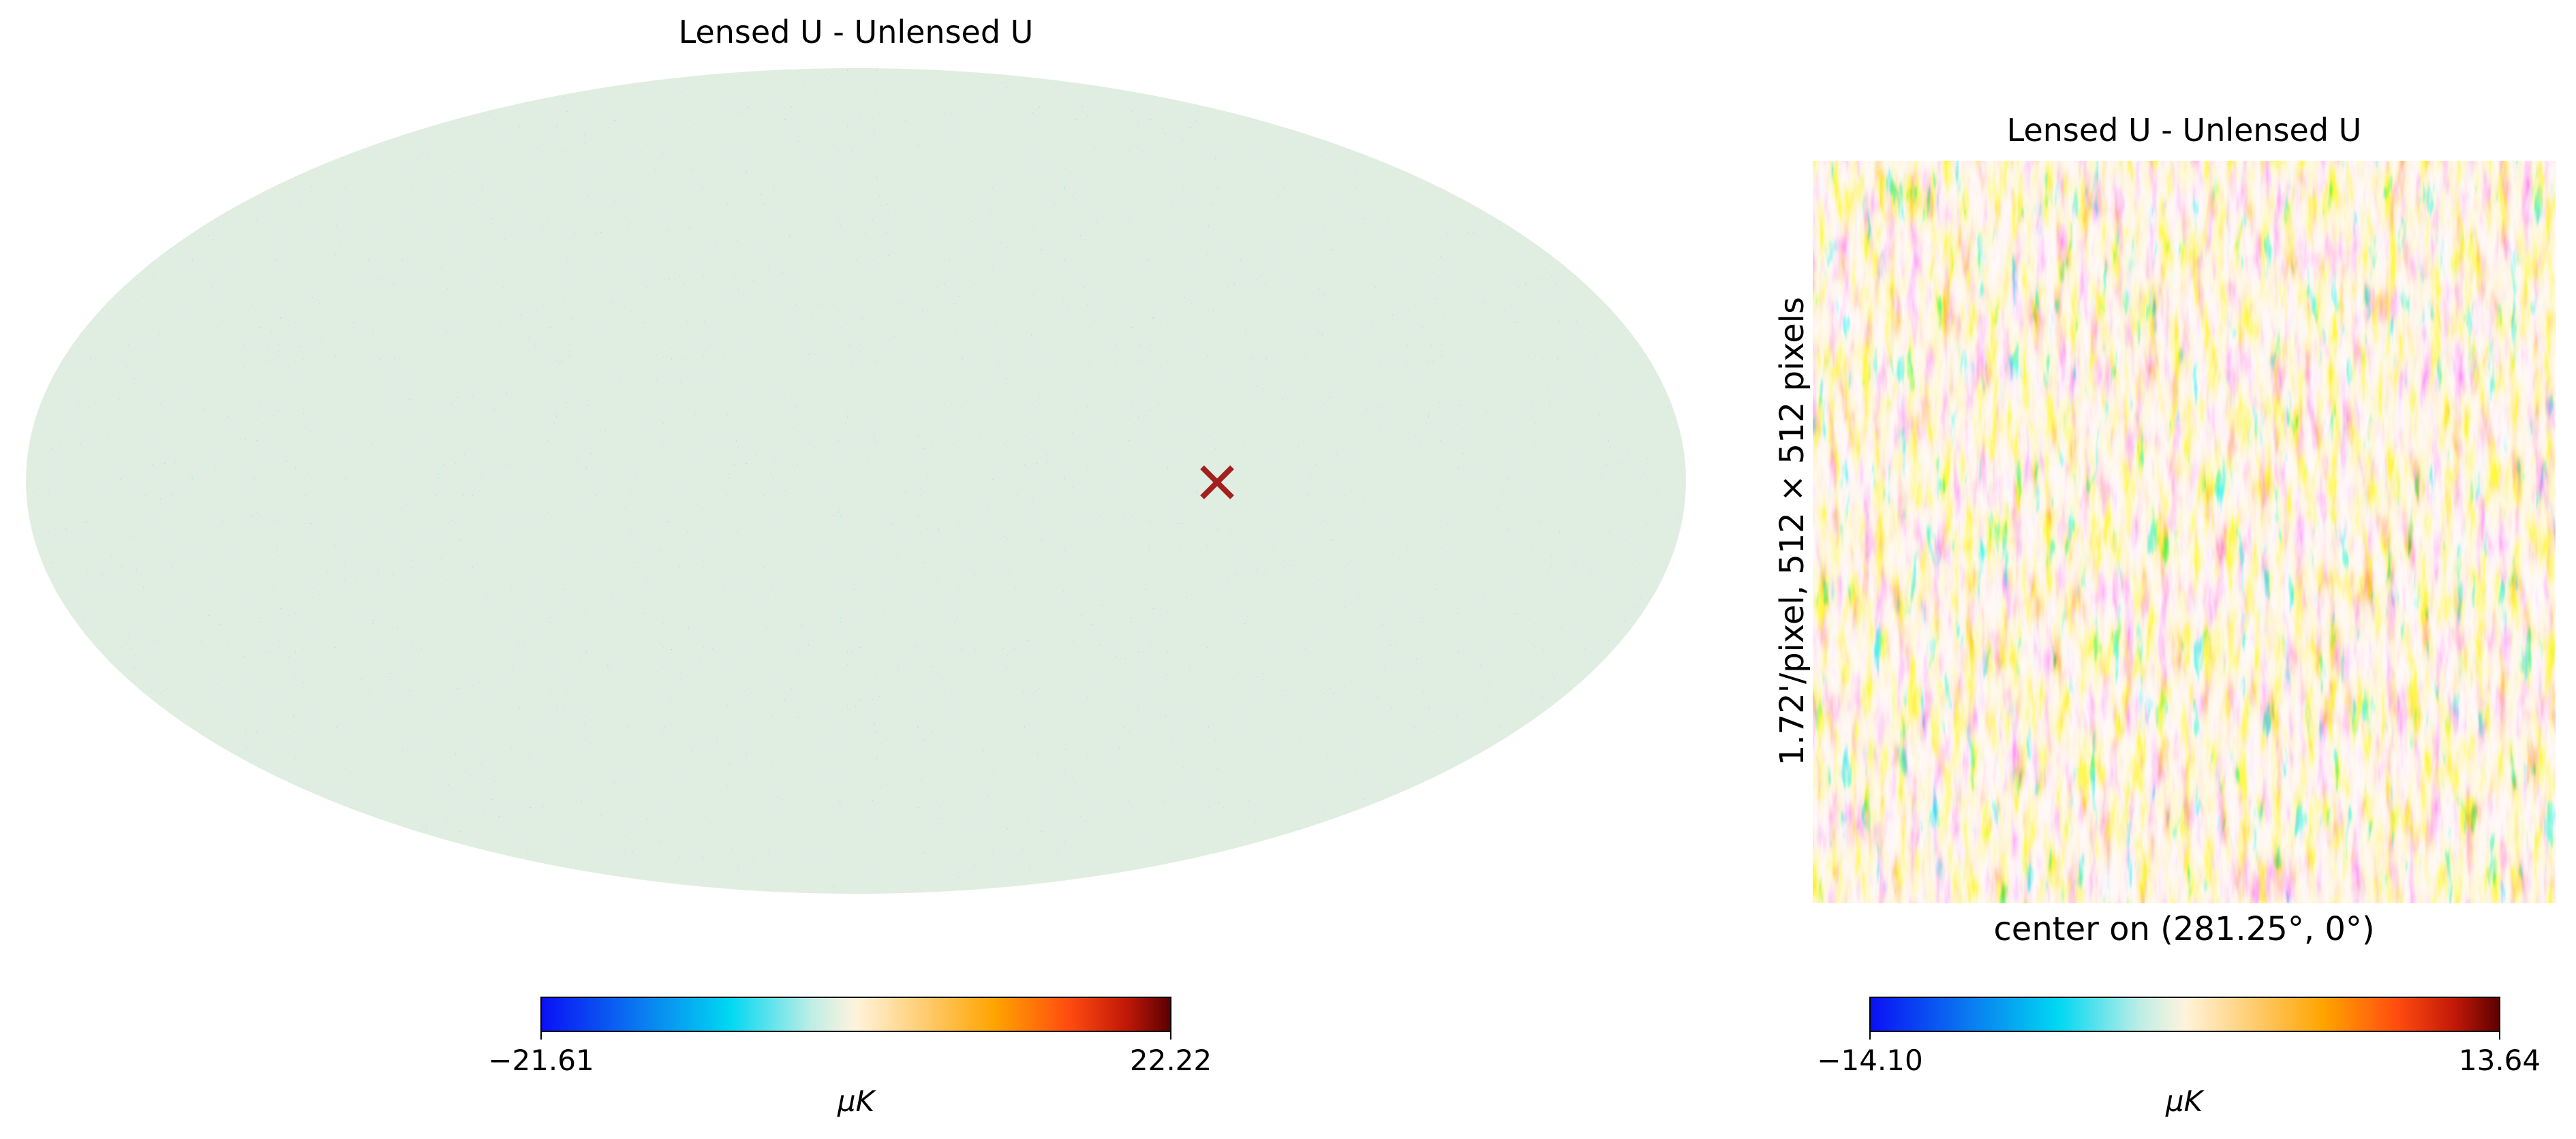 This screenshot has height=1139, width=2576. Describe the element at coordinates (1217, 482) in the screenshot. I see `marker-x` at that location.